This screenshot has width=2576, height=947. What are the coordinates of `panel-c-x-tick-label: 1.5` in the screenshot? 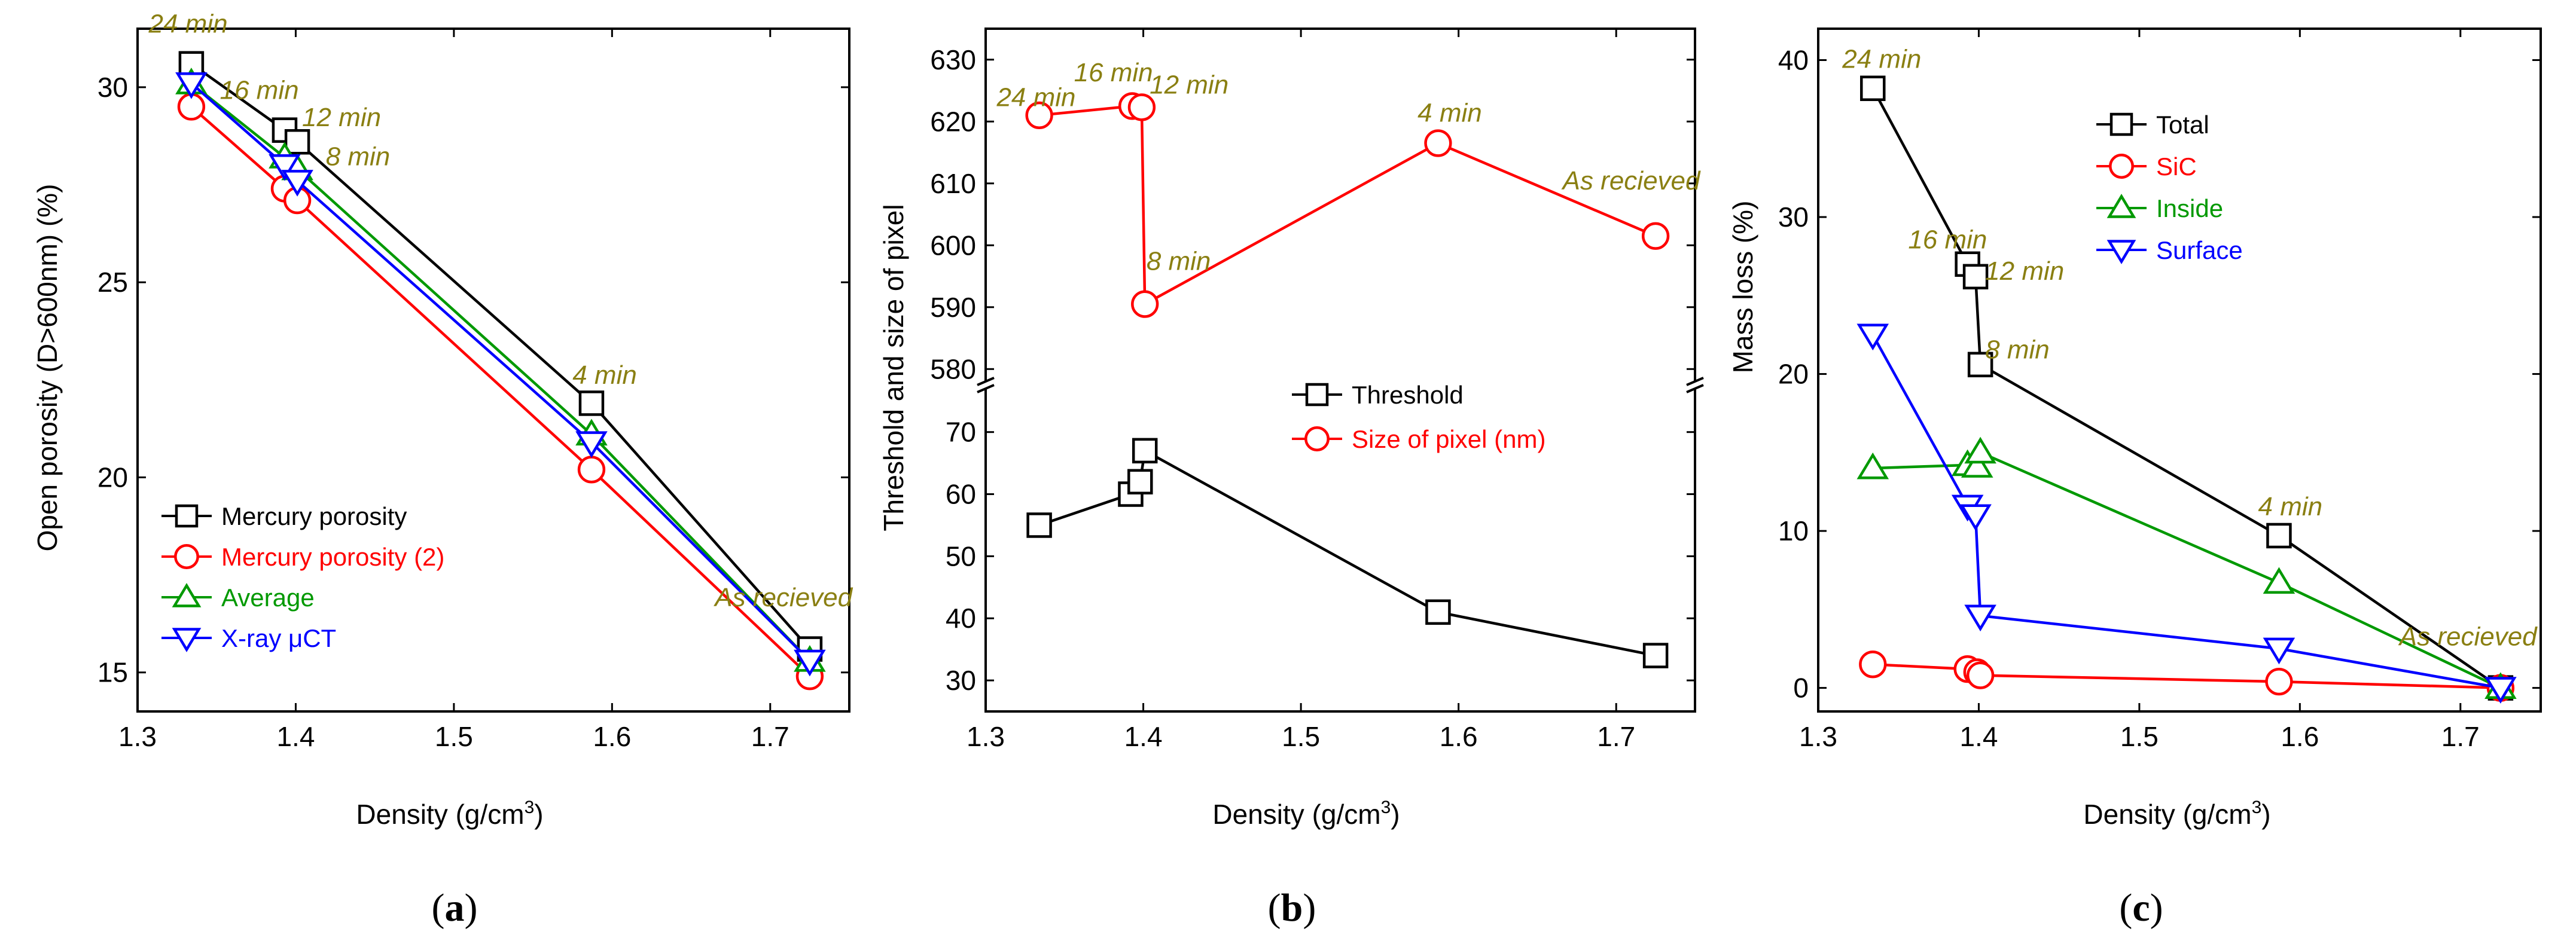 It's located at (2139, 736).